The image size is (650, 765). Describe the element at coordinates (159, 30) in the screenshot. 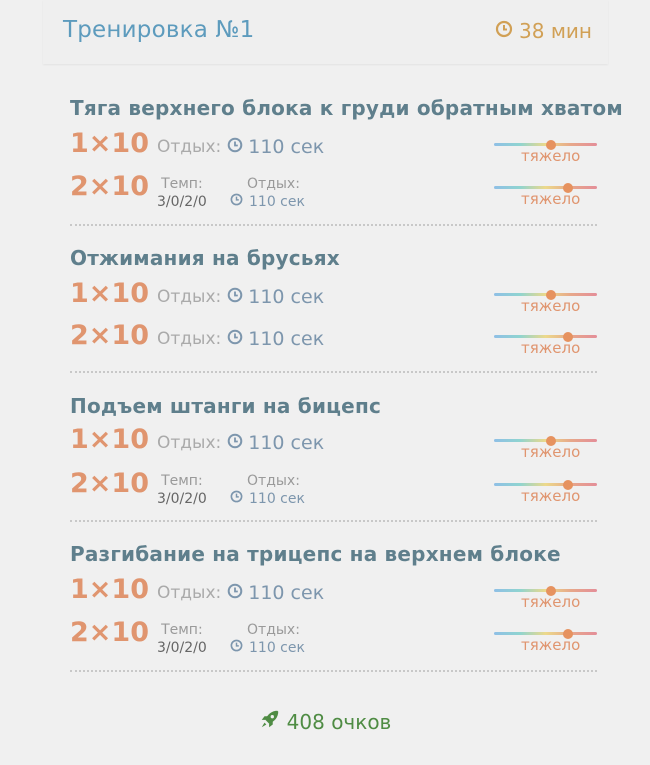

I see `workout-title: Тренировка №1` at that location.